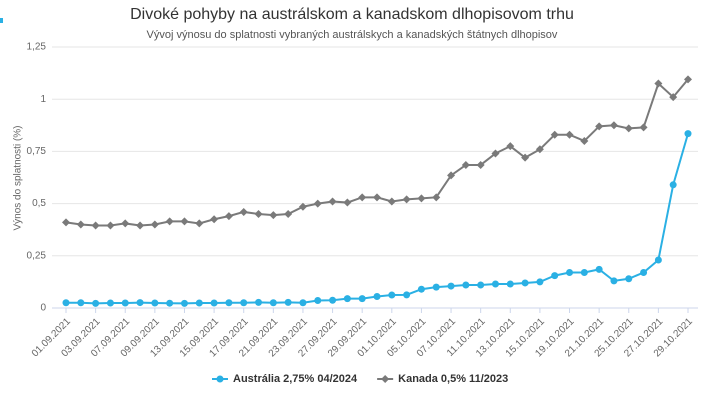 The height and width of the screenshot is (405, 704). What do you see at coordinates (43, 99) in the screenshot?
I see `y-tick-label: 1` at bounding box center [43, 99].